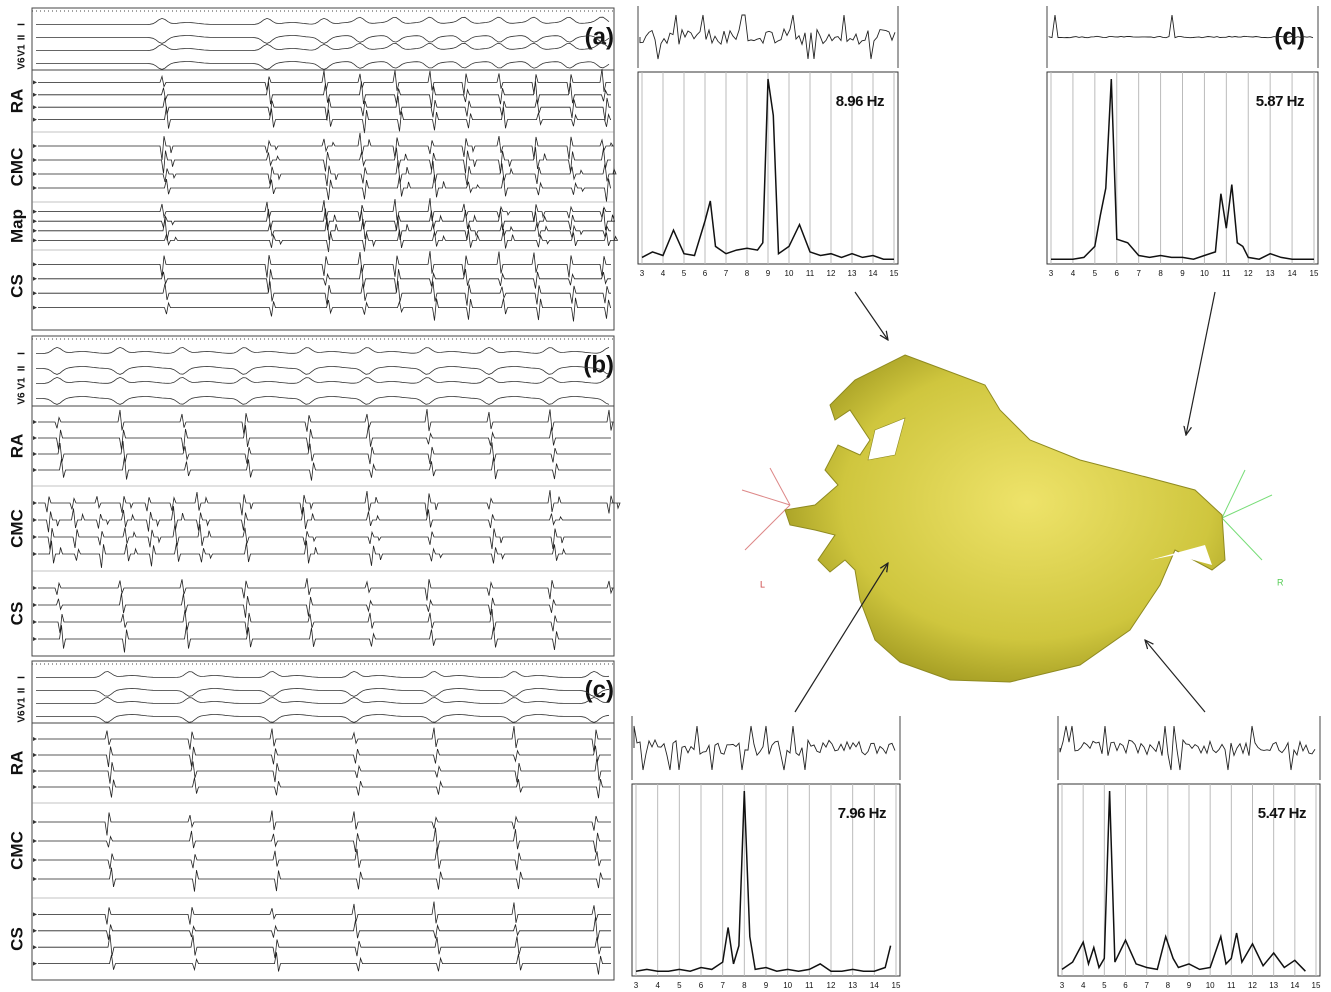 This screenshot has height=992, width=1331. I want to click on peak-frequency: 5.87 Hz, so click(1280, 101).